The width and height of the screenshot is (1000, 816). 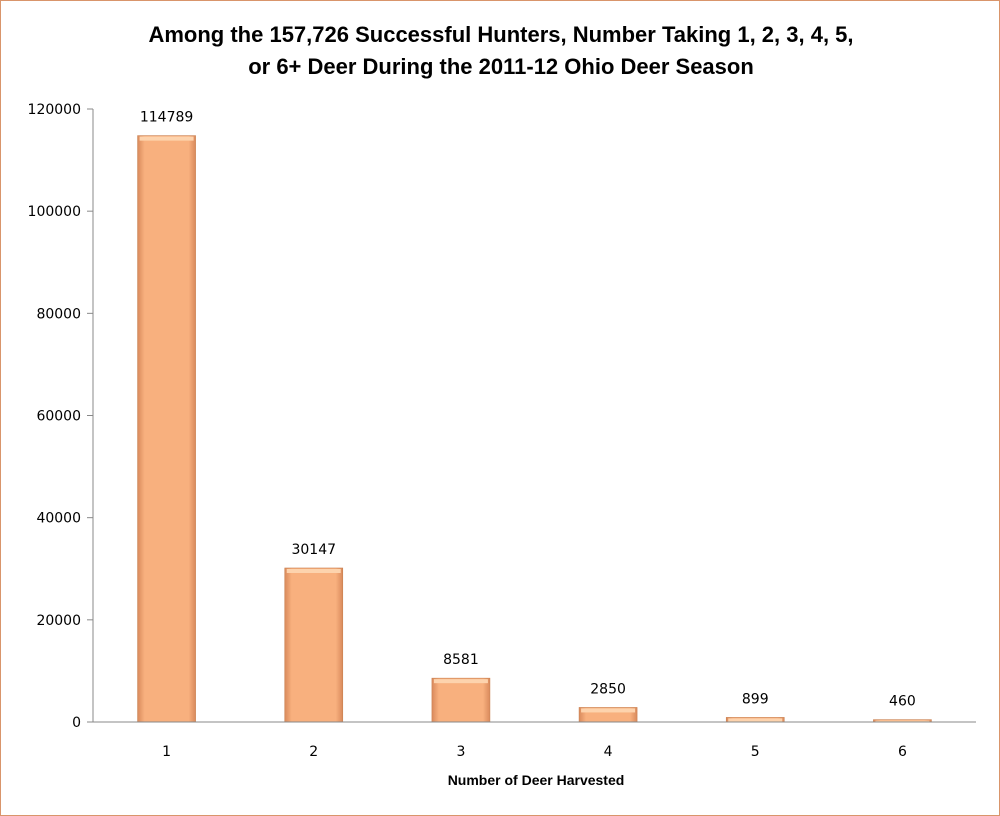 What do you see at coordinates (54, 212) in the screenshot?
I see `y-tick-label: 100000` at bounding box center [54, 212].